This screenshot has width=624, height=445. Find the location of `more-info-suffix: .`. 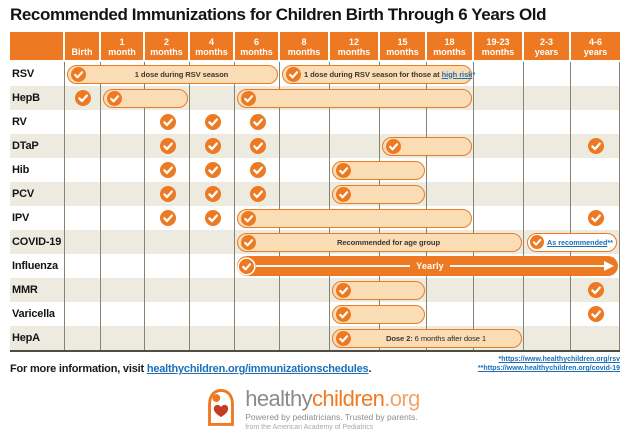

more-info-suffix: . is located at coordinates (370, 369).